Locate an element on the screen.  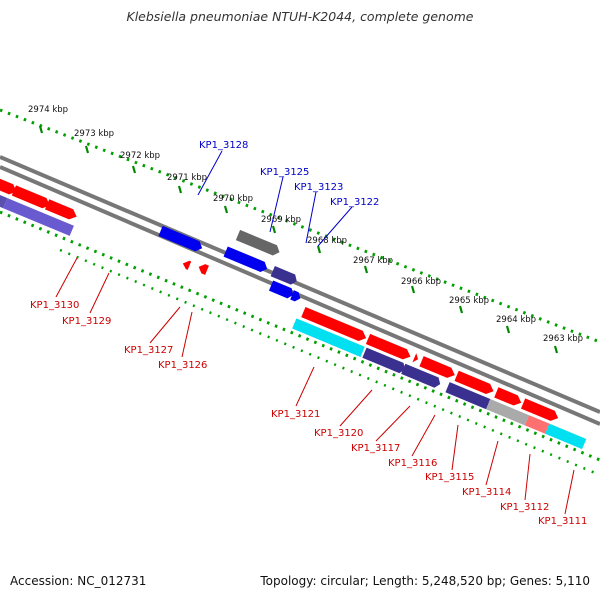
gene-block-pink is located at coordinates (537, 424).